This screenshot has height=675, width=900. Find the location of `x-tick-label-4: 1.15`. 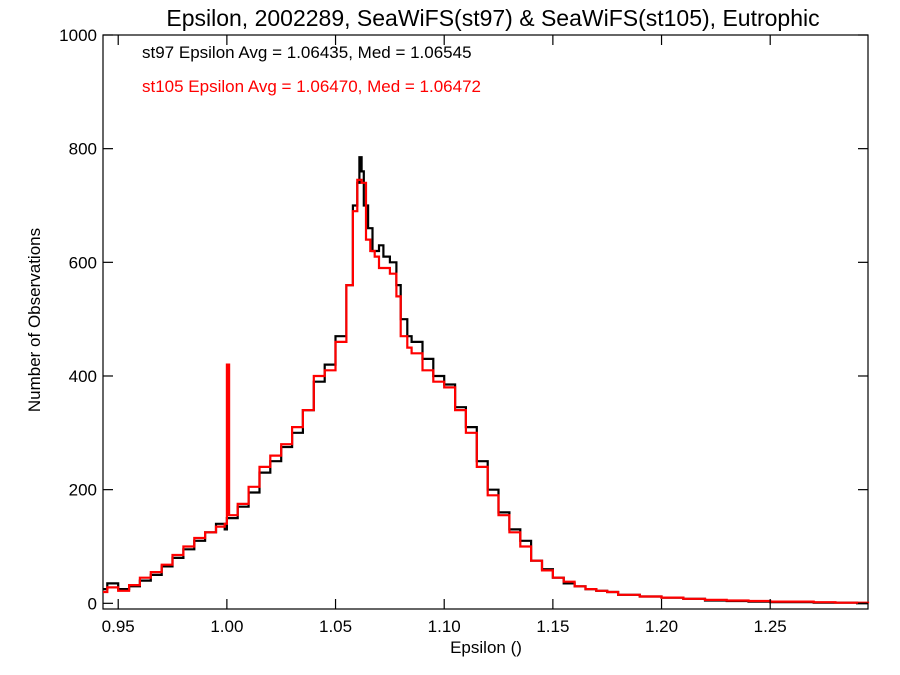

x-tick-label-4: 1.15 is located at coordinates (552, 626).